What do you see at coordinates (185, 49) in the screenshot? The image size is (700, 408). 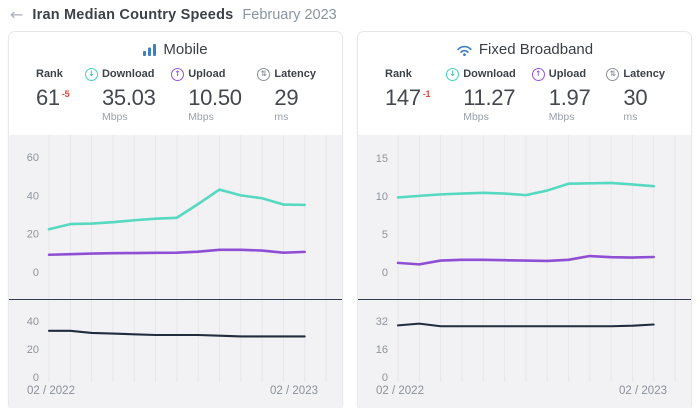 I see `card-title-label: Mobile` at bounding box center [185, 49].